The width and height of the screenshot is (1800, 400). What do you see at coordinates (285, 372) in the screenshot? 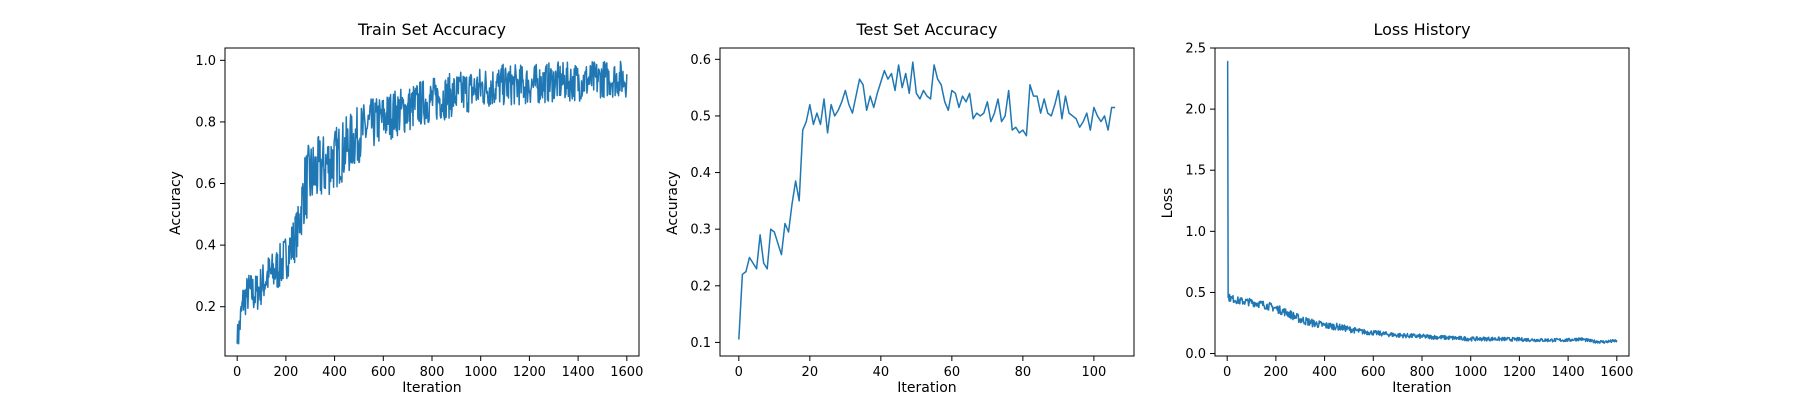
I see `train-accuracy-xtick-label: 200` at bounding box center [285, 372].